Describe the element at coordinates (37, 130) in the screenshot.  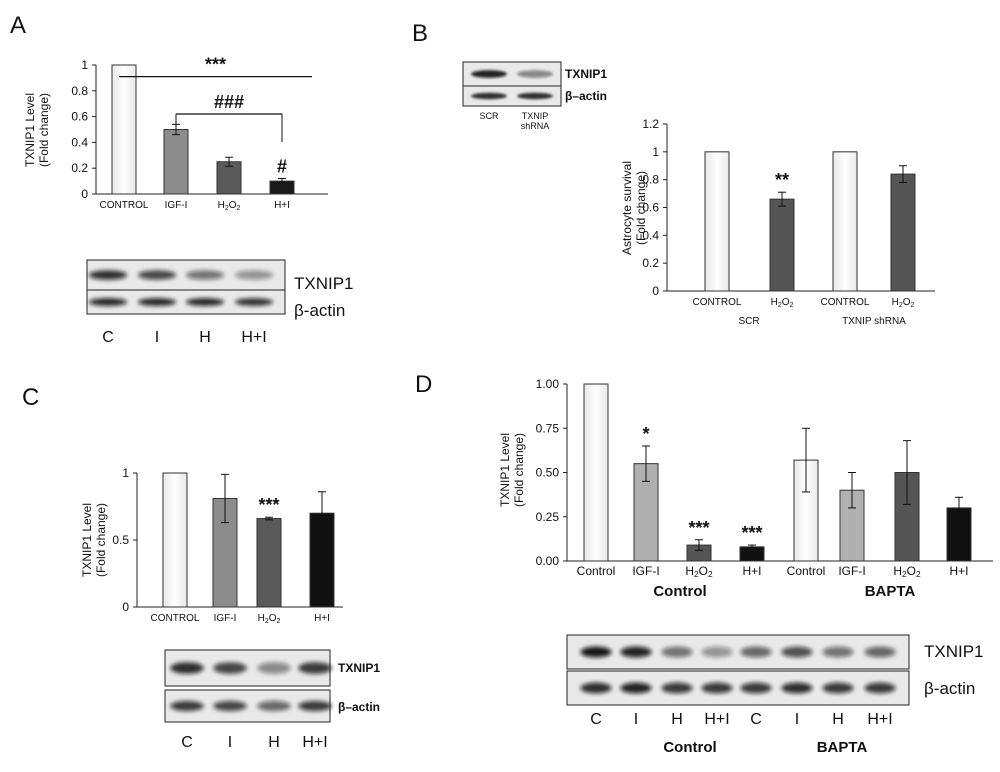
I see `y-axis-title-a: TXNIP1 Level(Fold change)` at that location.